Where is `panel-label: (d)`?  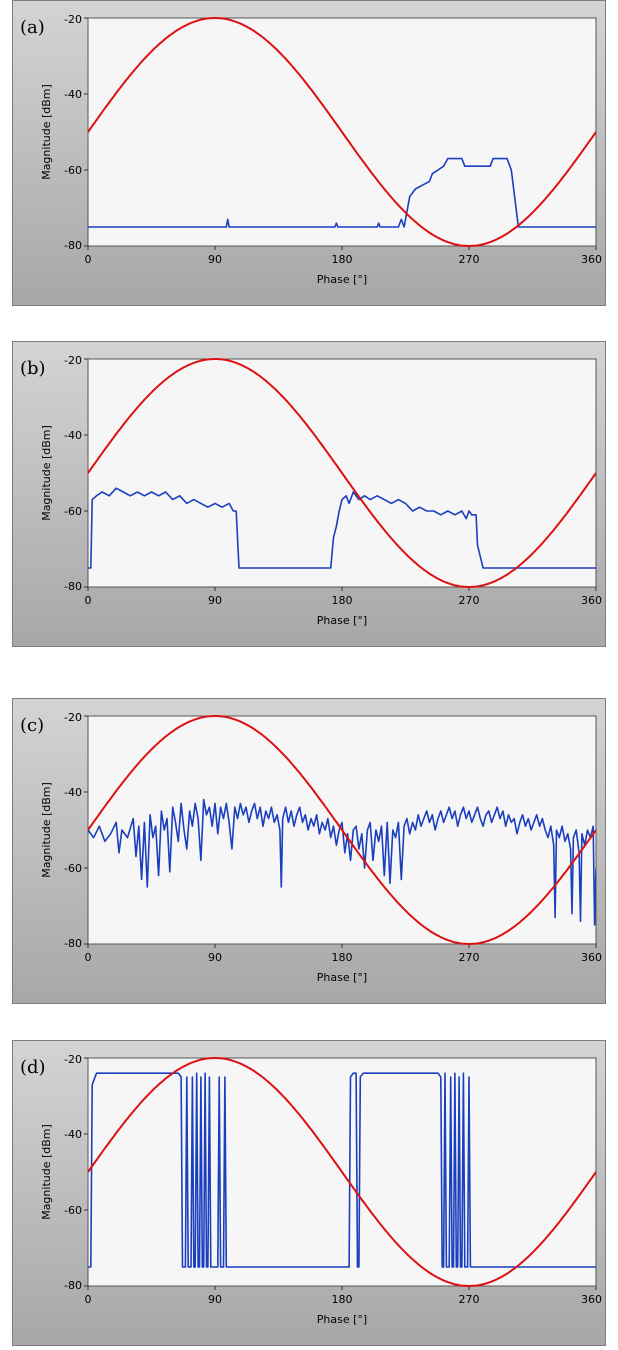
panel-label: (d) is located at coordinates (33, 1067).